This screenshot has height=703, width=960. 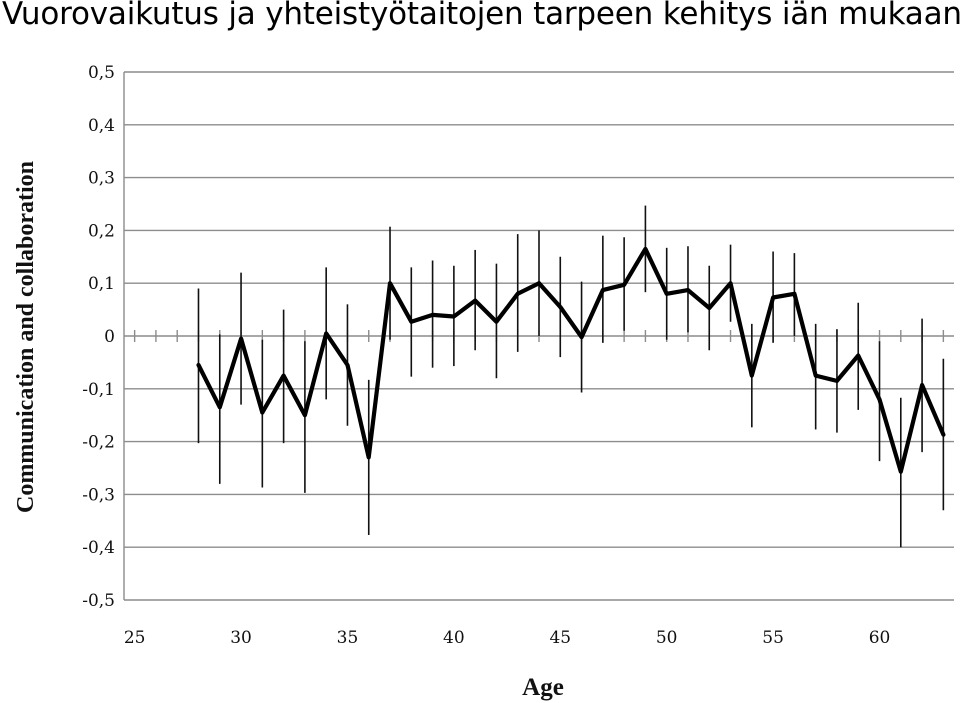 What do you see at coordinates (98, 495) in the screenshot?
I see `y-tick-label: -0,3` at bounding box center [98, 495].